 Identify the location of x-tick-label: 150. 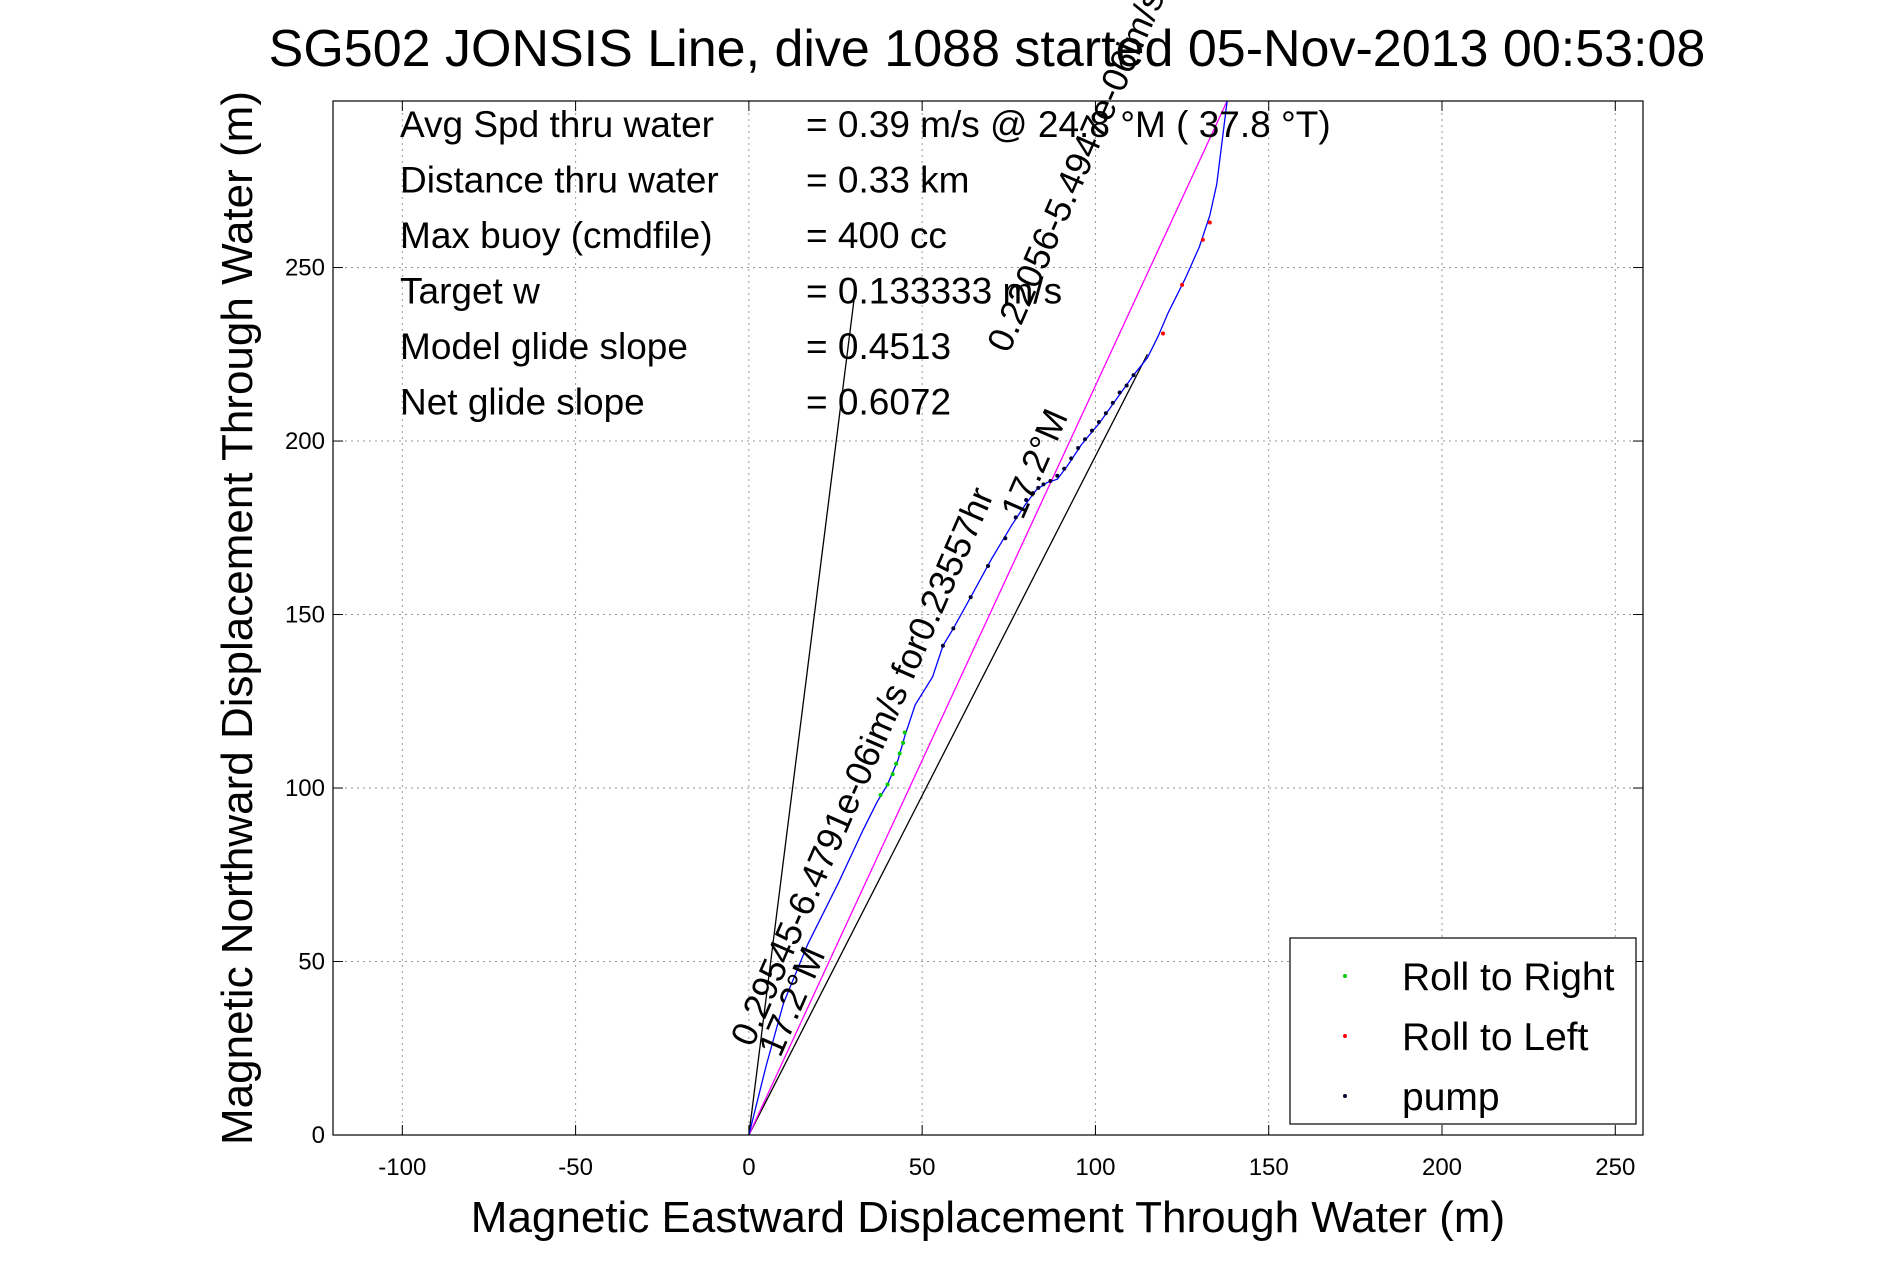
(1269, 1167).